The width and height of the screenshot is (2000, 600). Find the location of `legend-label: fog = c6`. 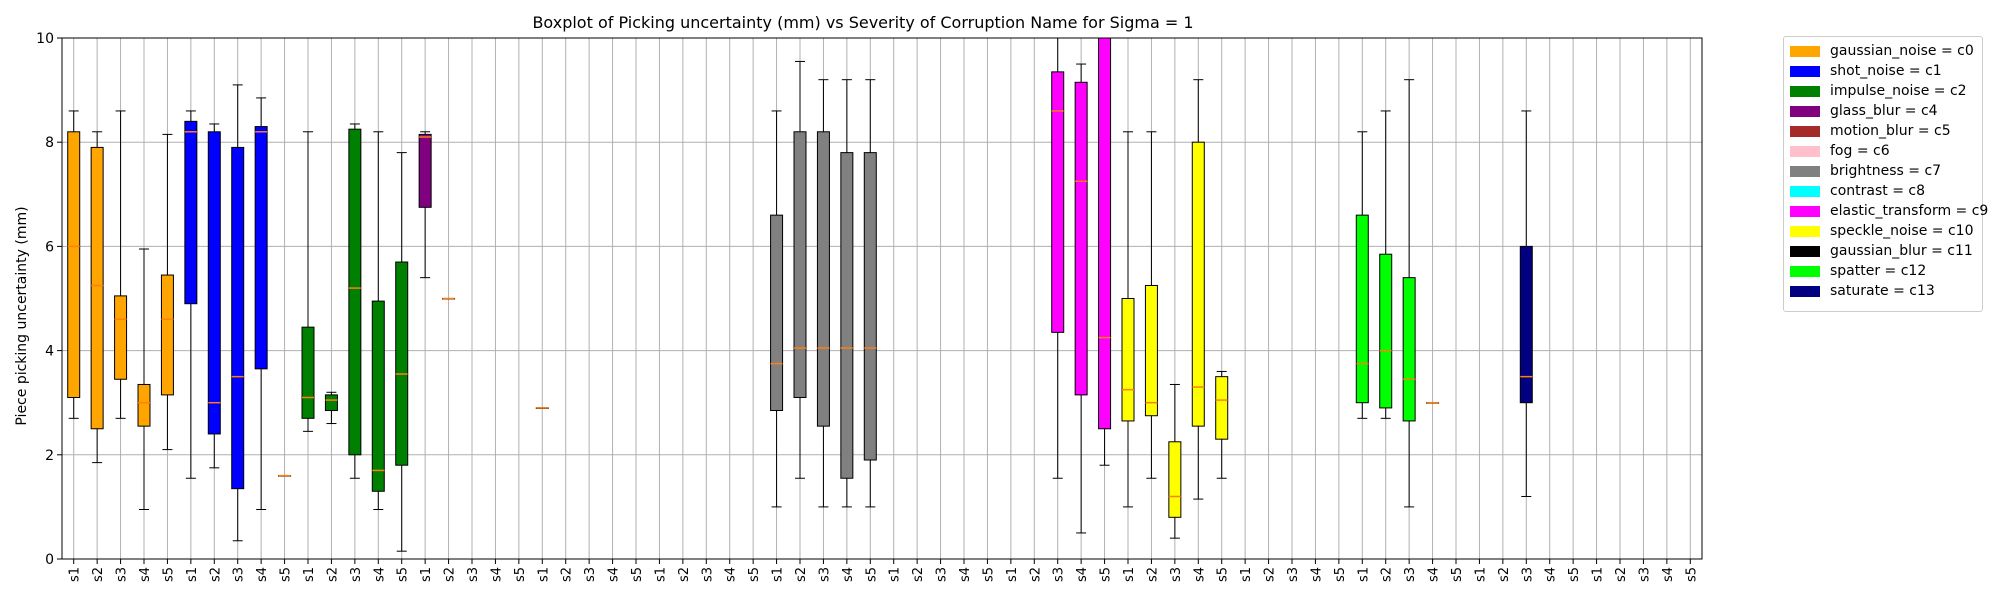

legend-label: fog = c6 is located at coordinates (1860, 151).